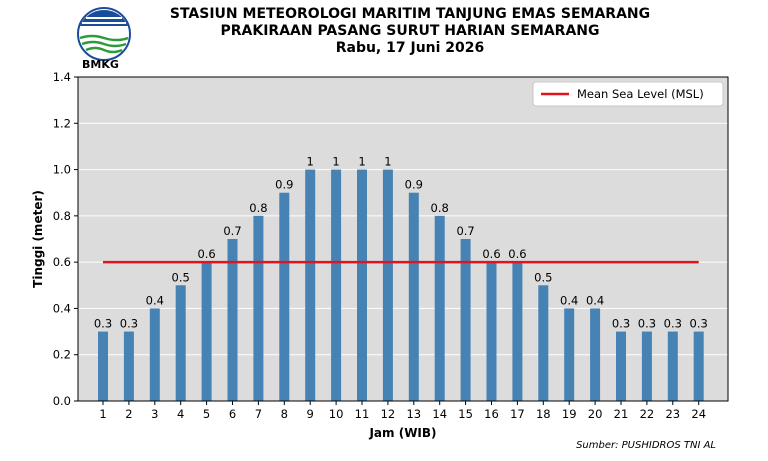 The height and width of the screenshot is (461, 768). Describe the element at coordinates (65, 239) in the screenshot. I see `y-axis: 0.0 0.2 0.4 0.6 0.8 1.0 1.2 1.4` at that location.